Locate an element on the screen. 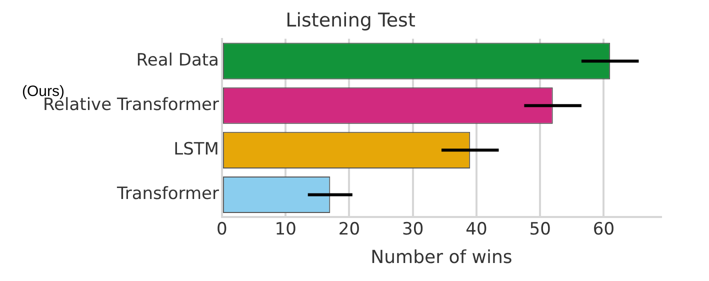  x-tick-label: 30 is located at coordinates (413, 230).